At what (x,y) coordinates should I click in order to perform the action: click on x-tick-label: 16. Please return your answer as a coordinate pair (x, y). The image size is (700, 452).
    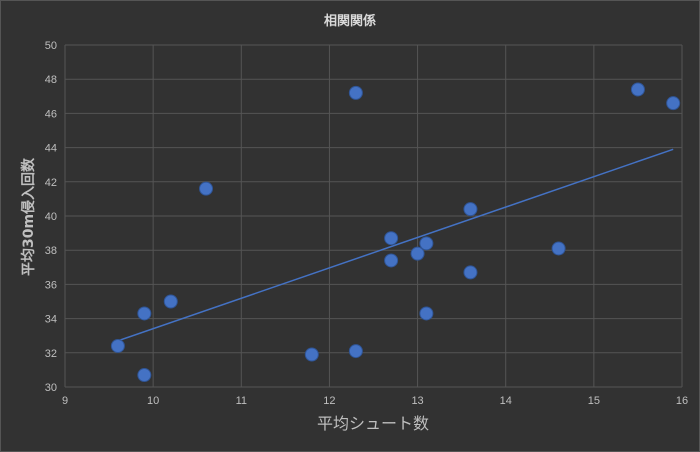
    Looking at the image, I should click on (682, 401).